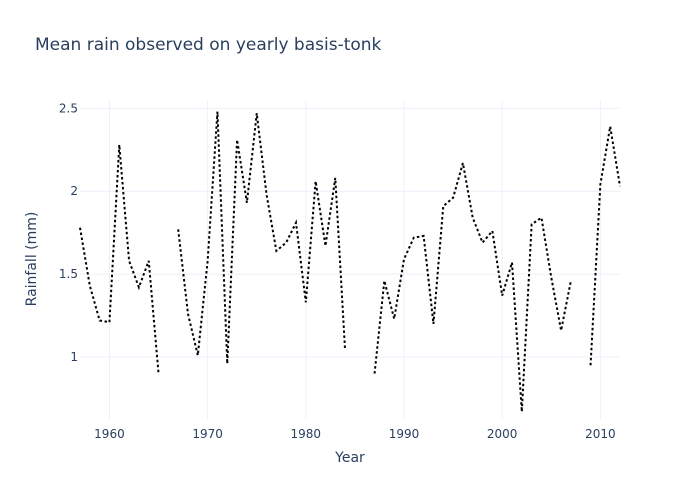  Describe the element at coordinates (208, 45) in the screenshot. I see `chart-title: Mean rain observed on yearly basis-tonk` at that location.